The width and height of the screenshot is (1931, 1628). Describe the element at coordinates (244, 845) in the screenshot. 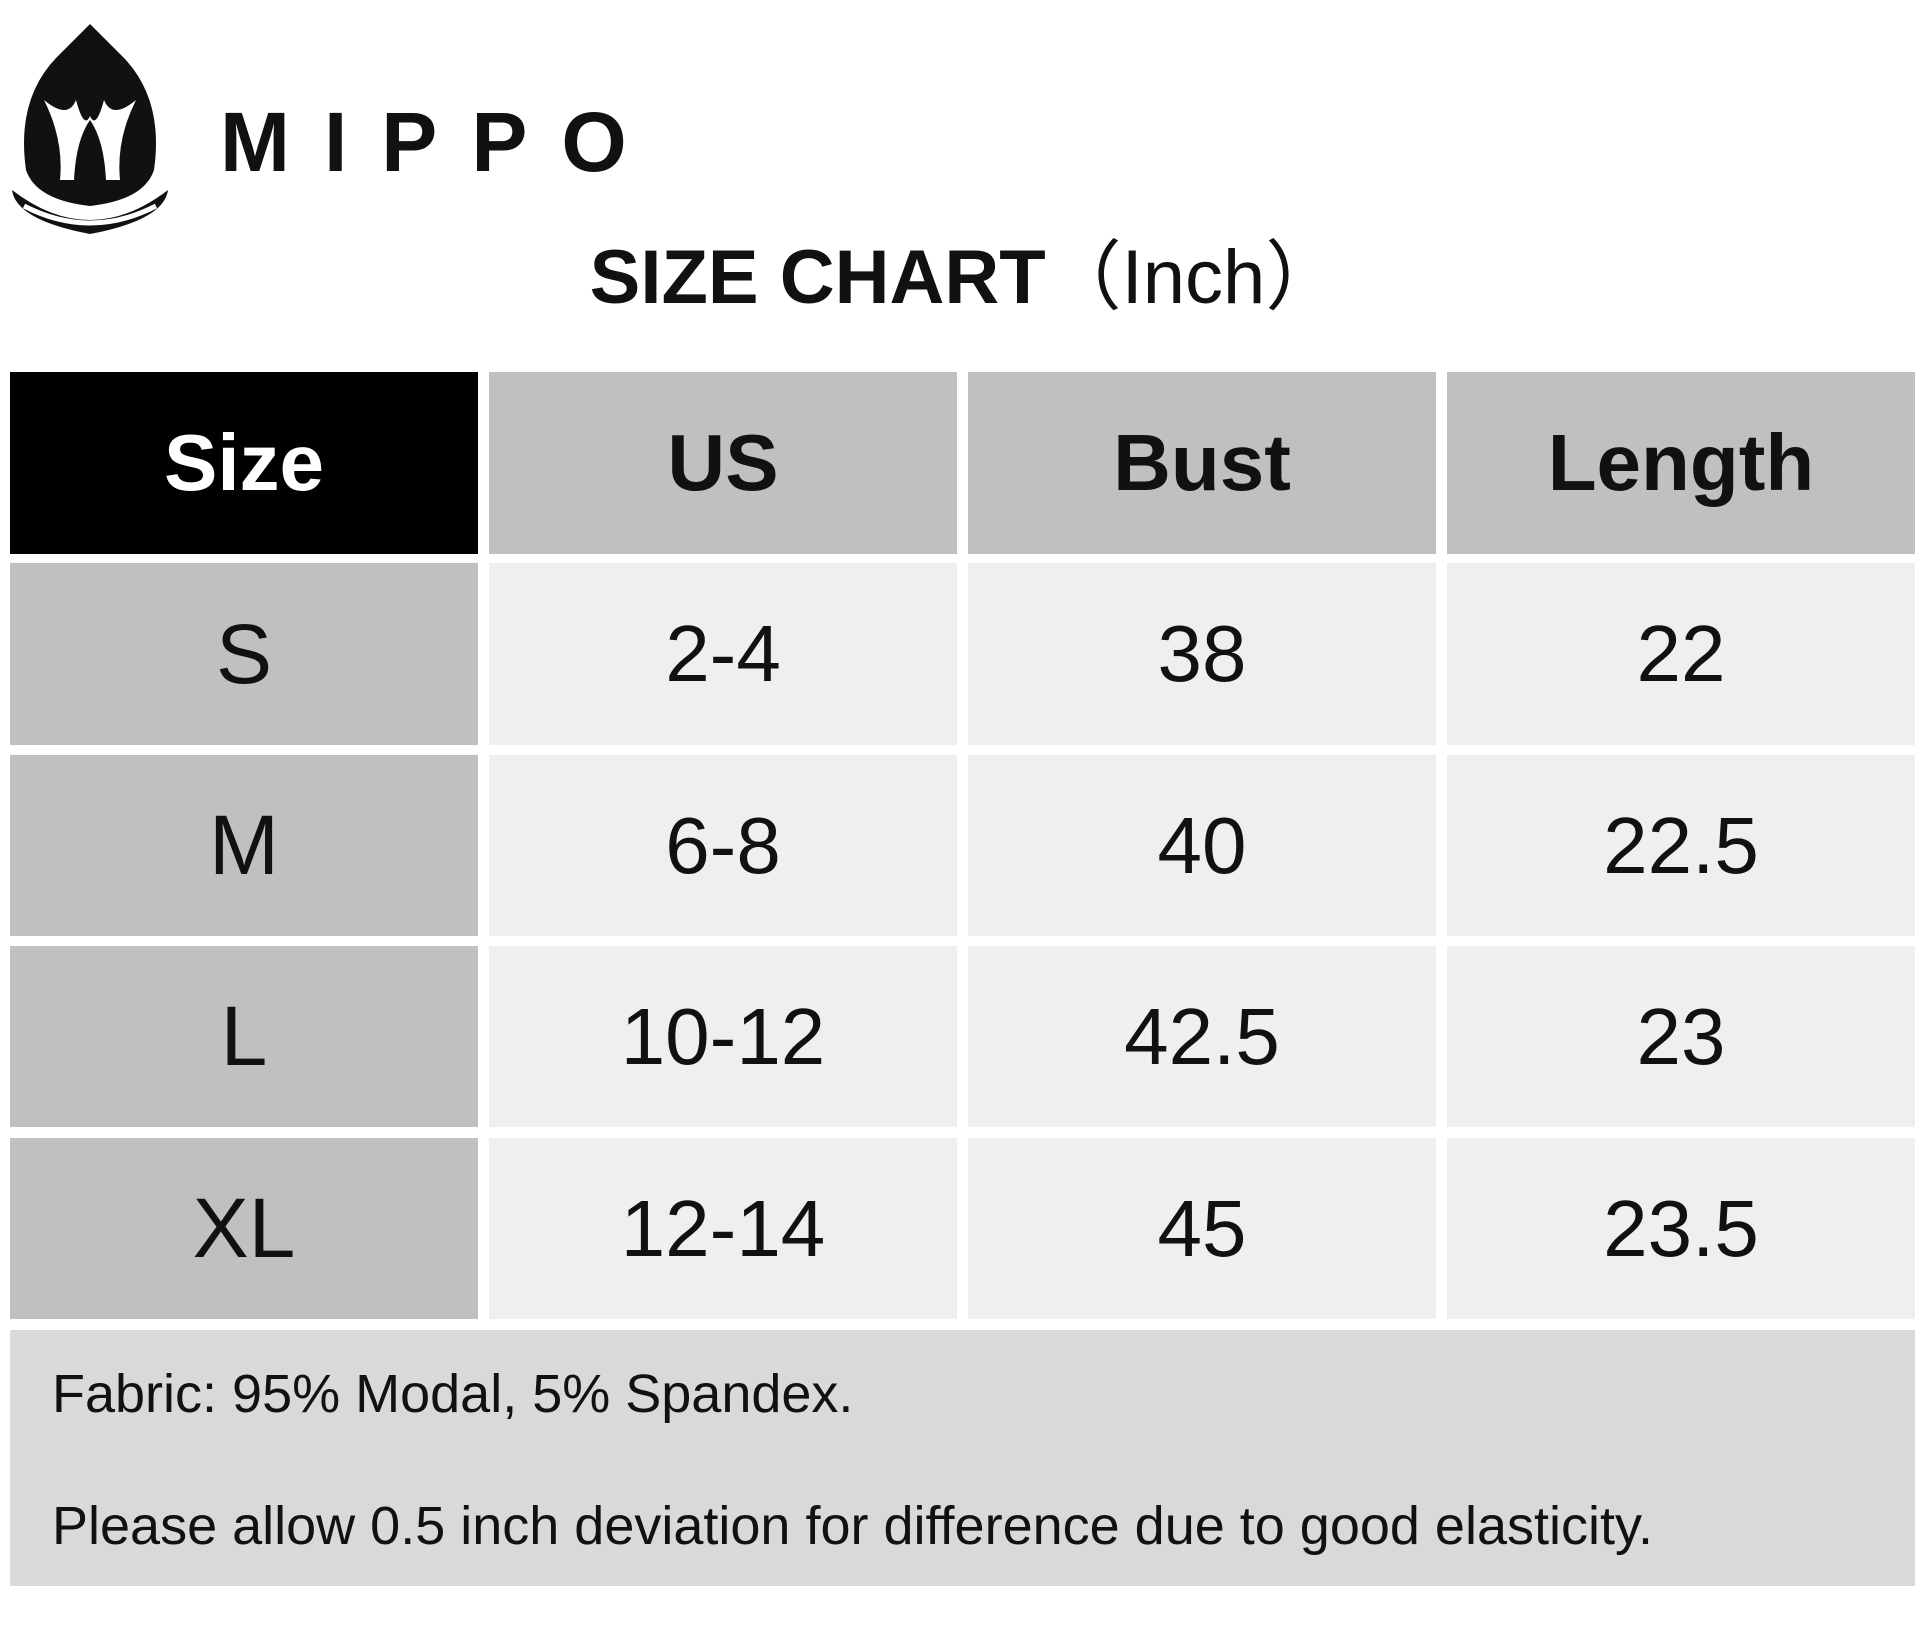

I see `size-label: M` at that location.